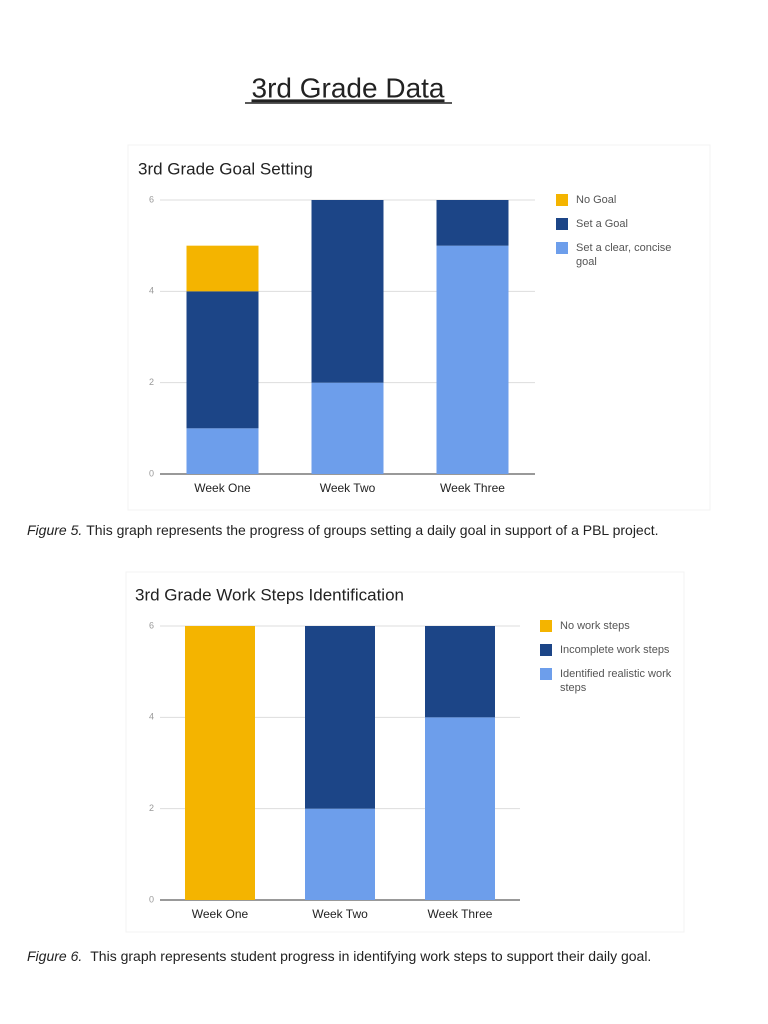 The image size is (768, 1024). I want to click on caption-label: Figure 5., so click(54, 530).